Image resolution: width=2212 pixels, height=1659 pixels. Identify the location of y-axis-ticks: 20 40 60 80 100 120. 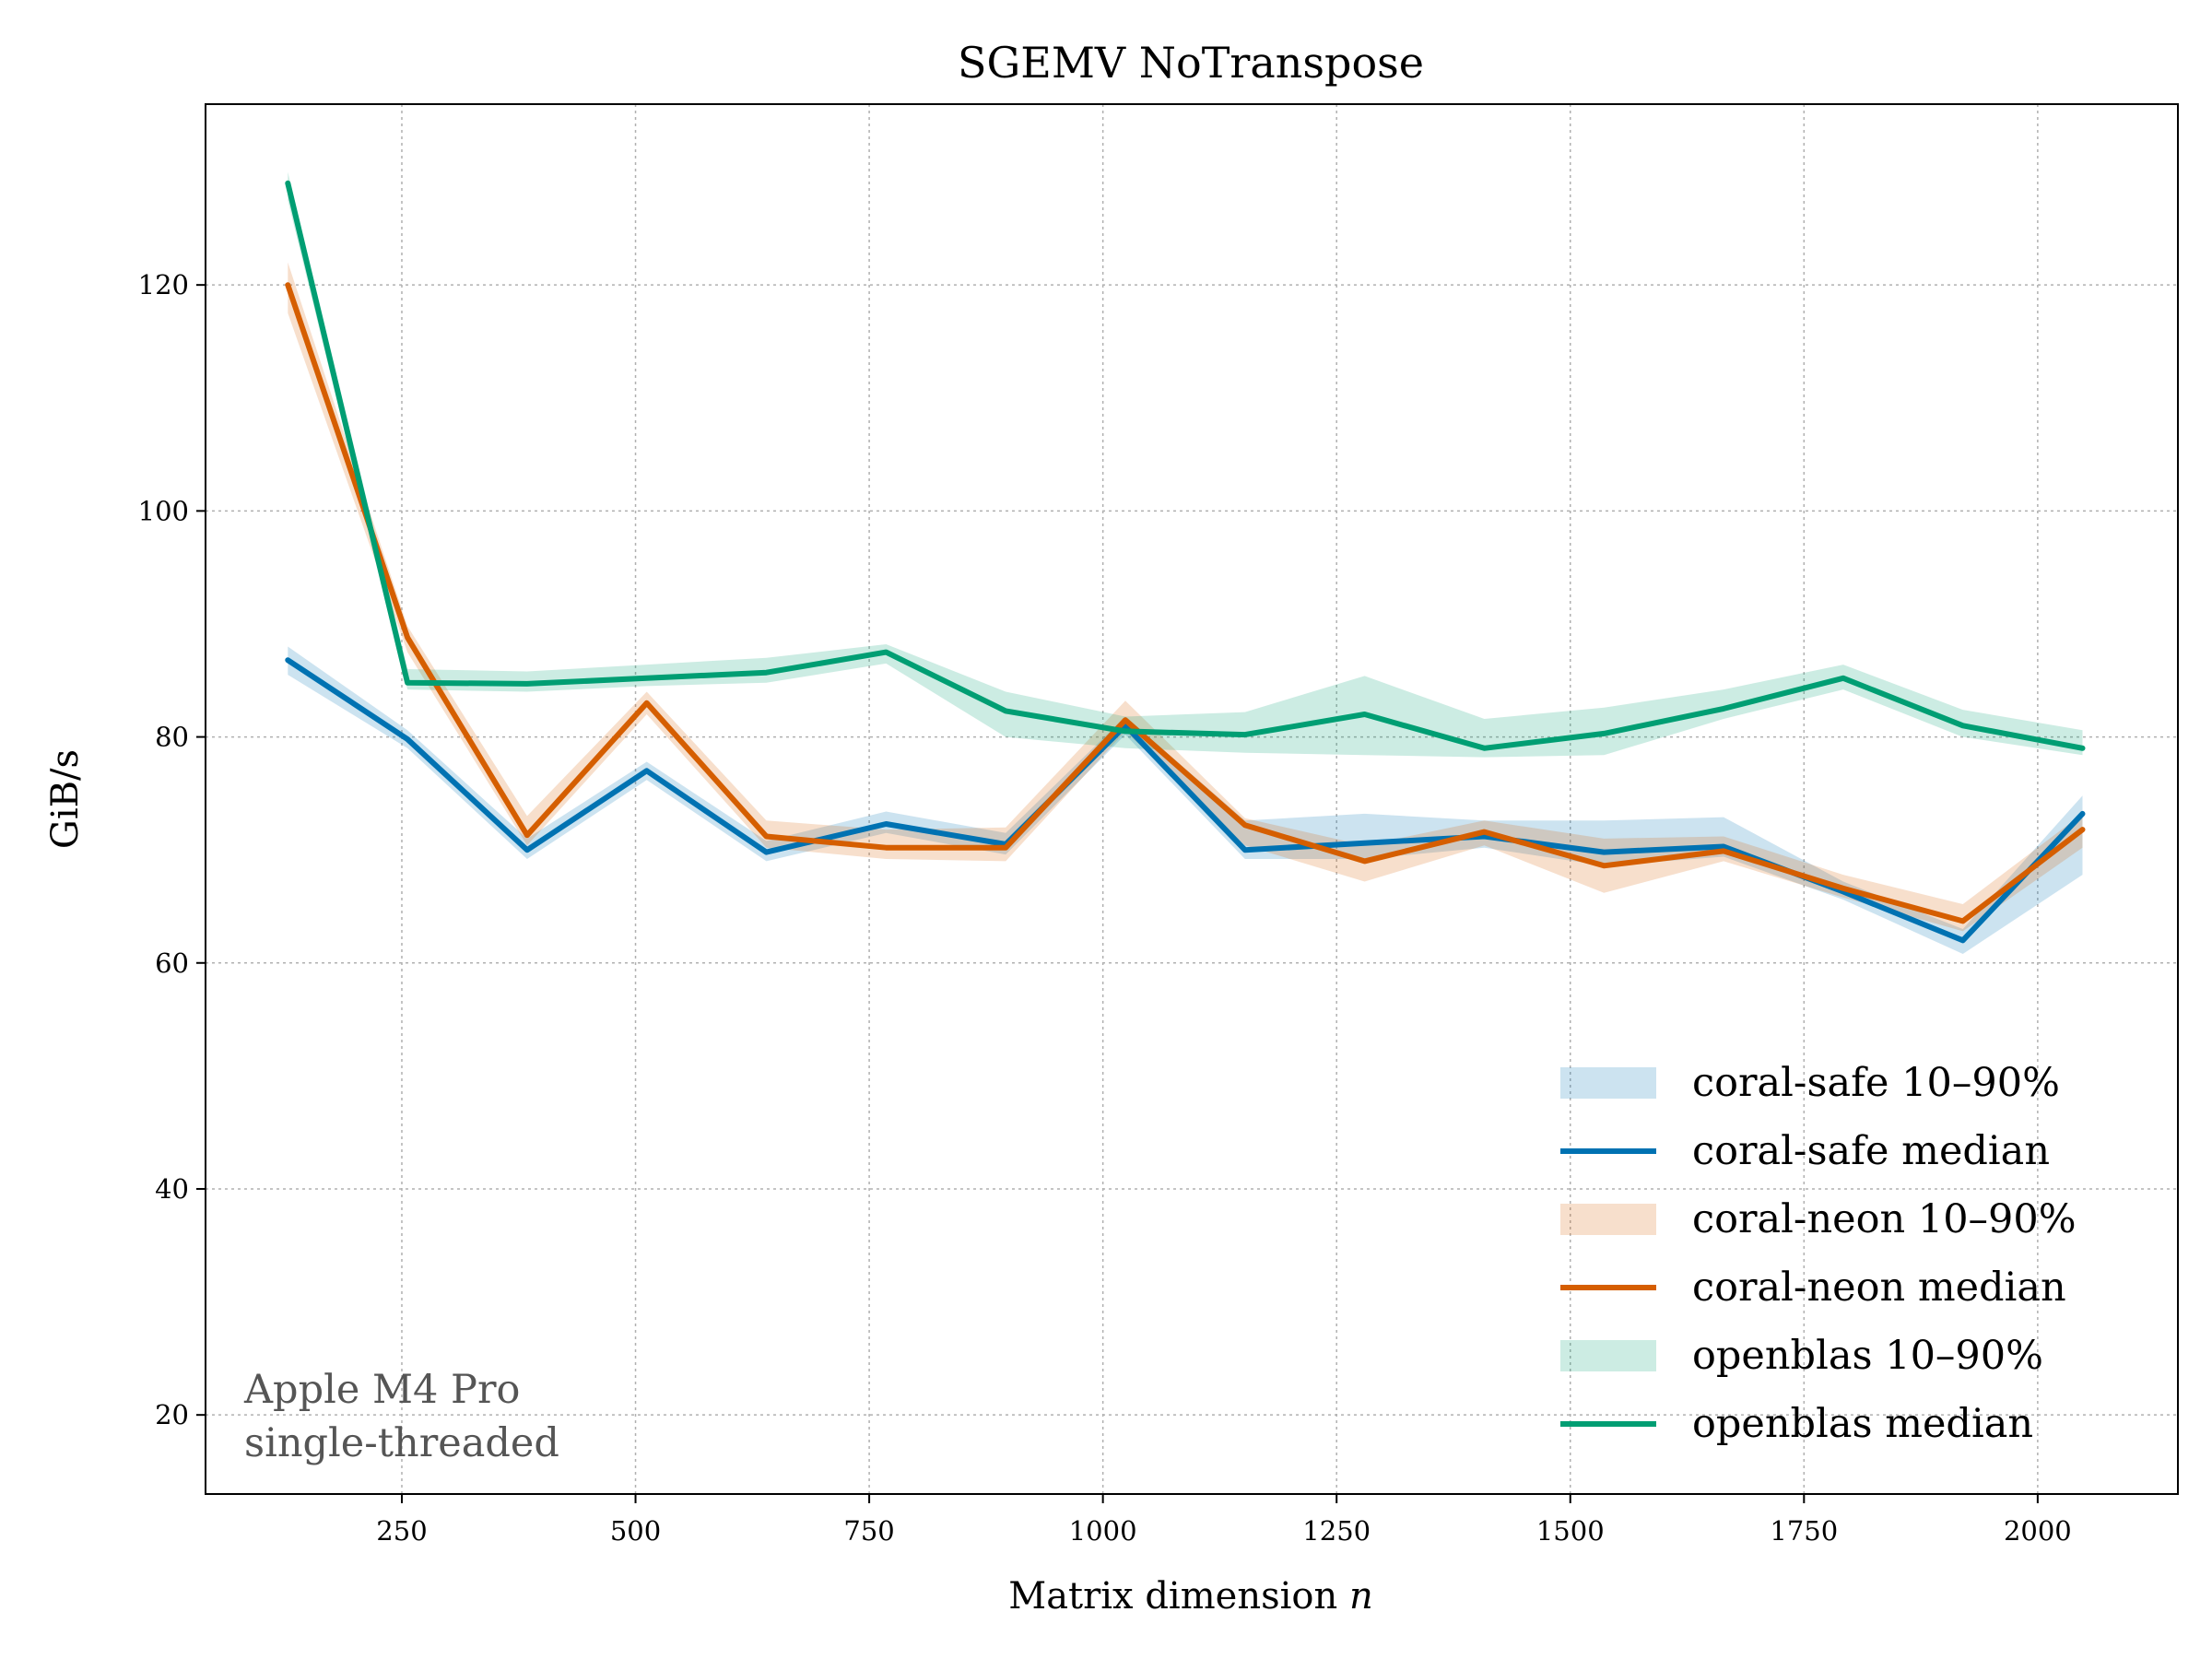
(172, 849).